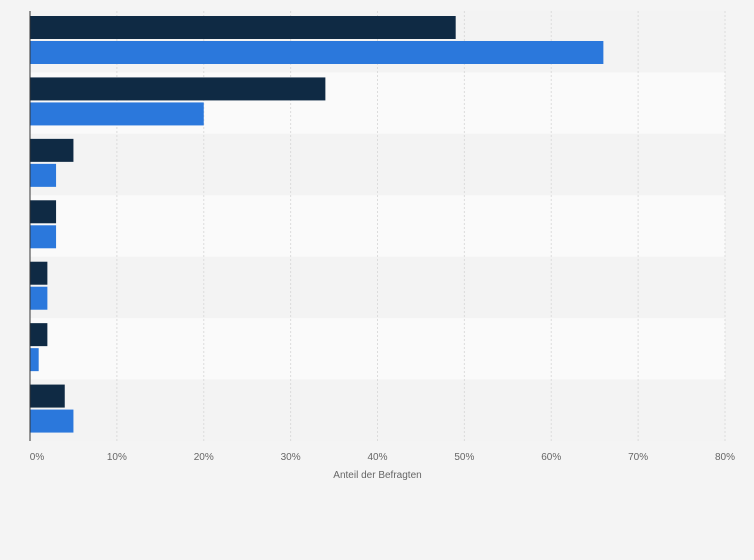  I want to click on x-tick-label: 60%, so click(551, 457).